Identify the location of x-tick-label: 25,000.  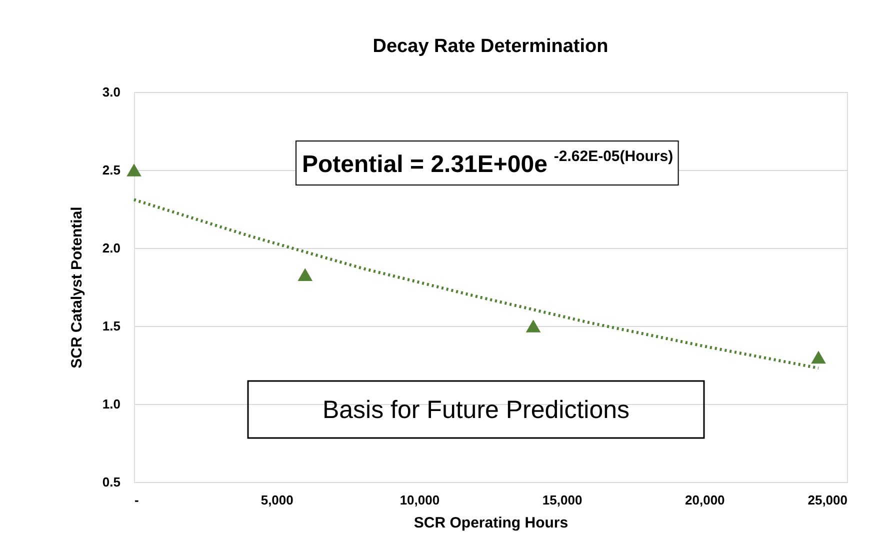
(828, 500).